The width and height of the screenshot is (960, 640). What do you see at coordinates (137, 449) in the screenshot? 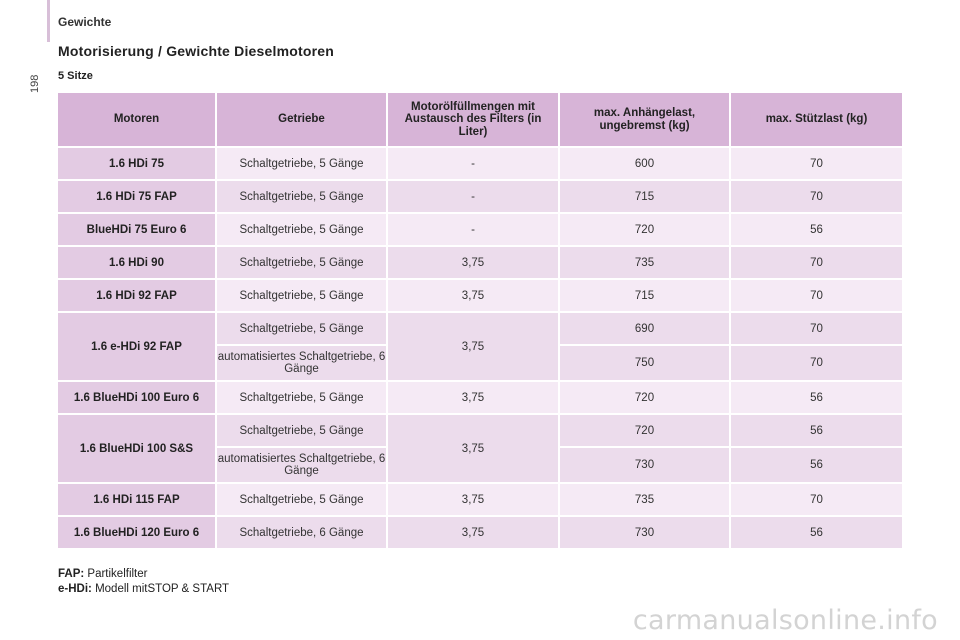
I see `engine-cell: 1.6 BlueHDi 100 S&S` at bounding box center [137, 449].